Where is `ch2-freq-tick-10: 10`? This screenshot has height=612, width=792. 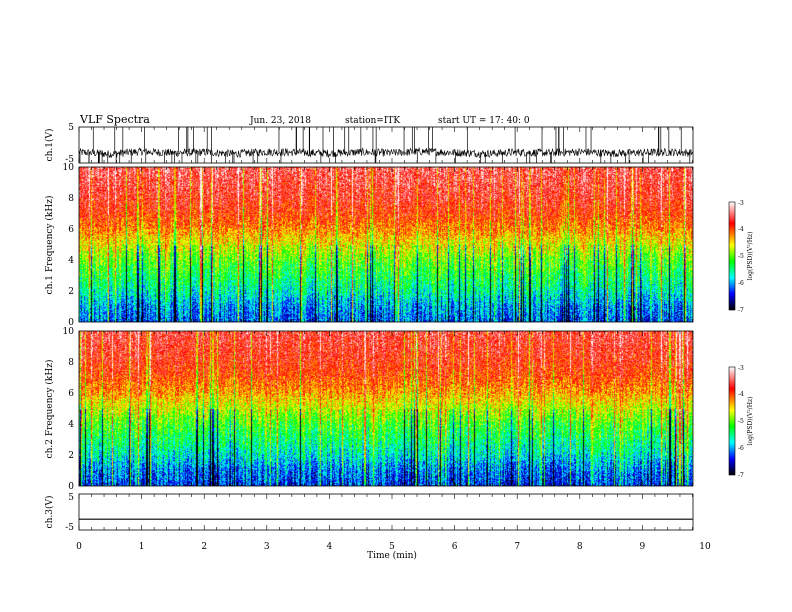 ch2-freq-tick-10: 10 is located at coordinates (69, 332).